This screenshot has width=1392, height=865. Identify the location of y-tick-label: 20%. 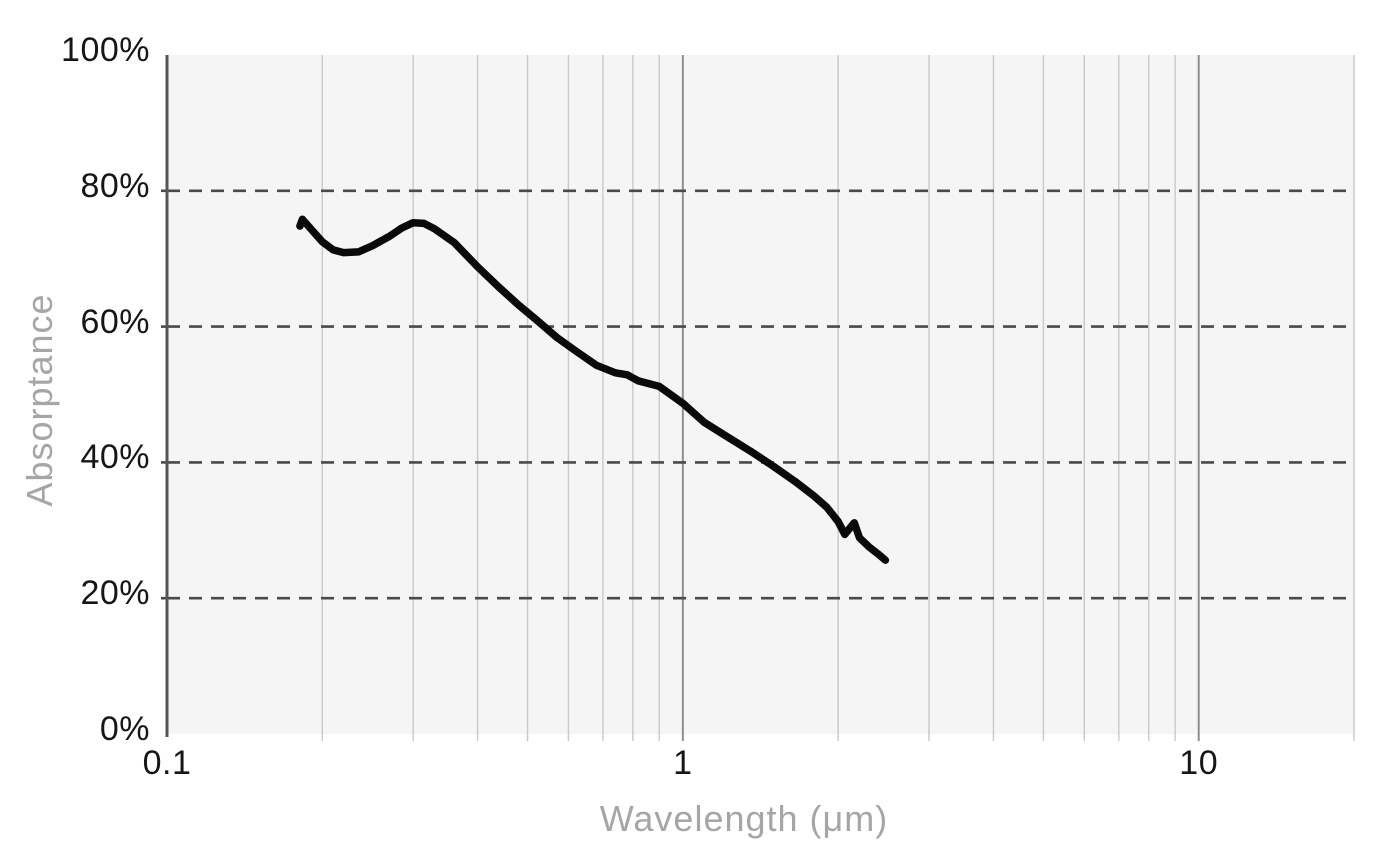
(115, 593).